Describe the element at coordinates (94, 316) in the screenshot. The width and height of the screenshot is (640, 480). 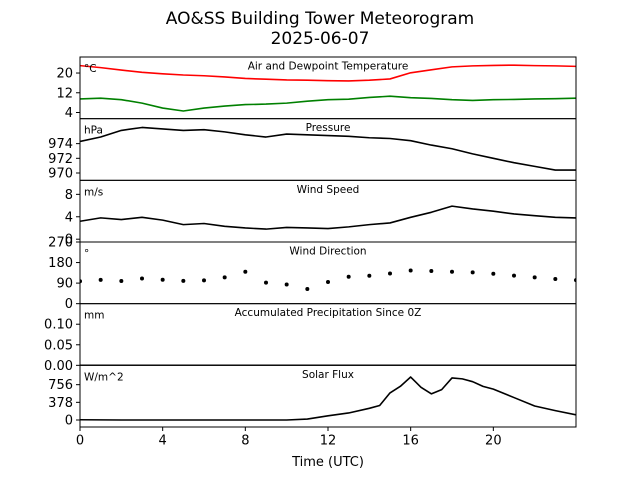
I see `unit-label: mm` at that location.